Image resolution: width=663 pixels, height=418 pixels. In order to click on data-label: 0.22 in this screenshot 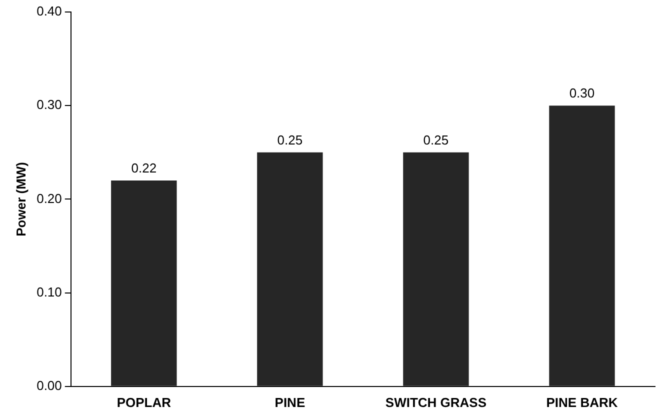, I will do `click(144, 168)`.